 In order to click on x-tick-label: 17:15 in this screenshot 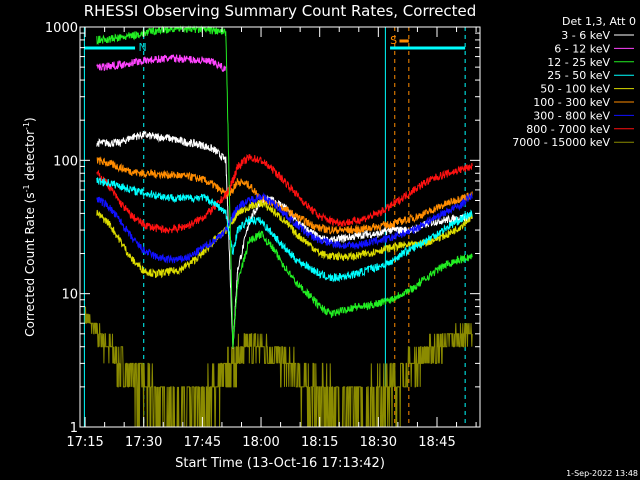, I will do `click(84, 442)`.